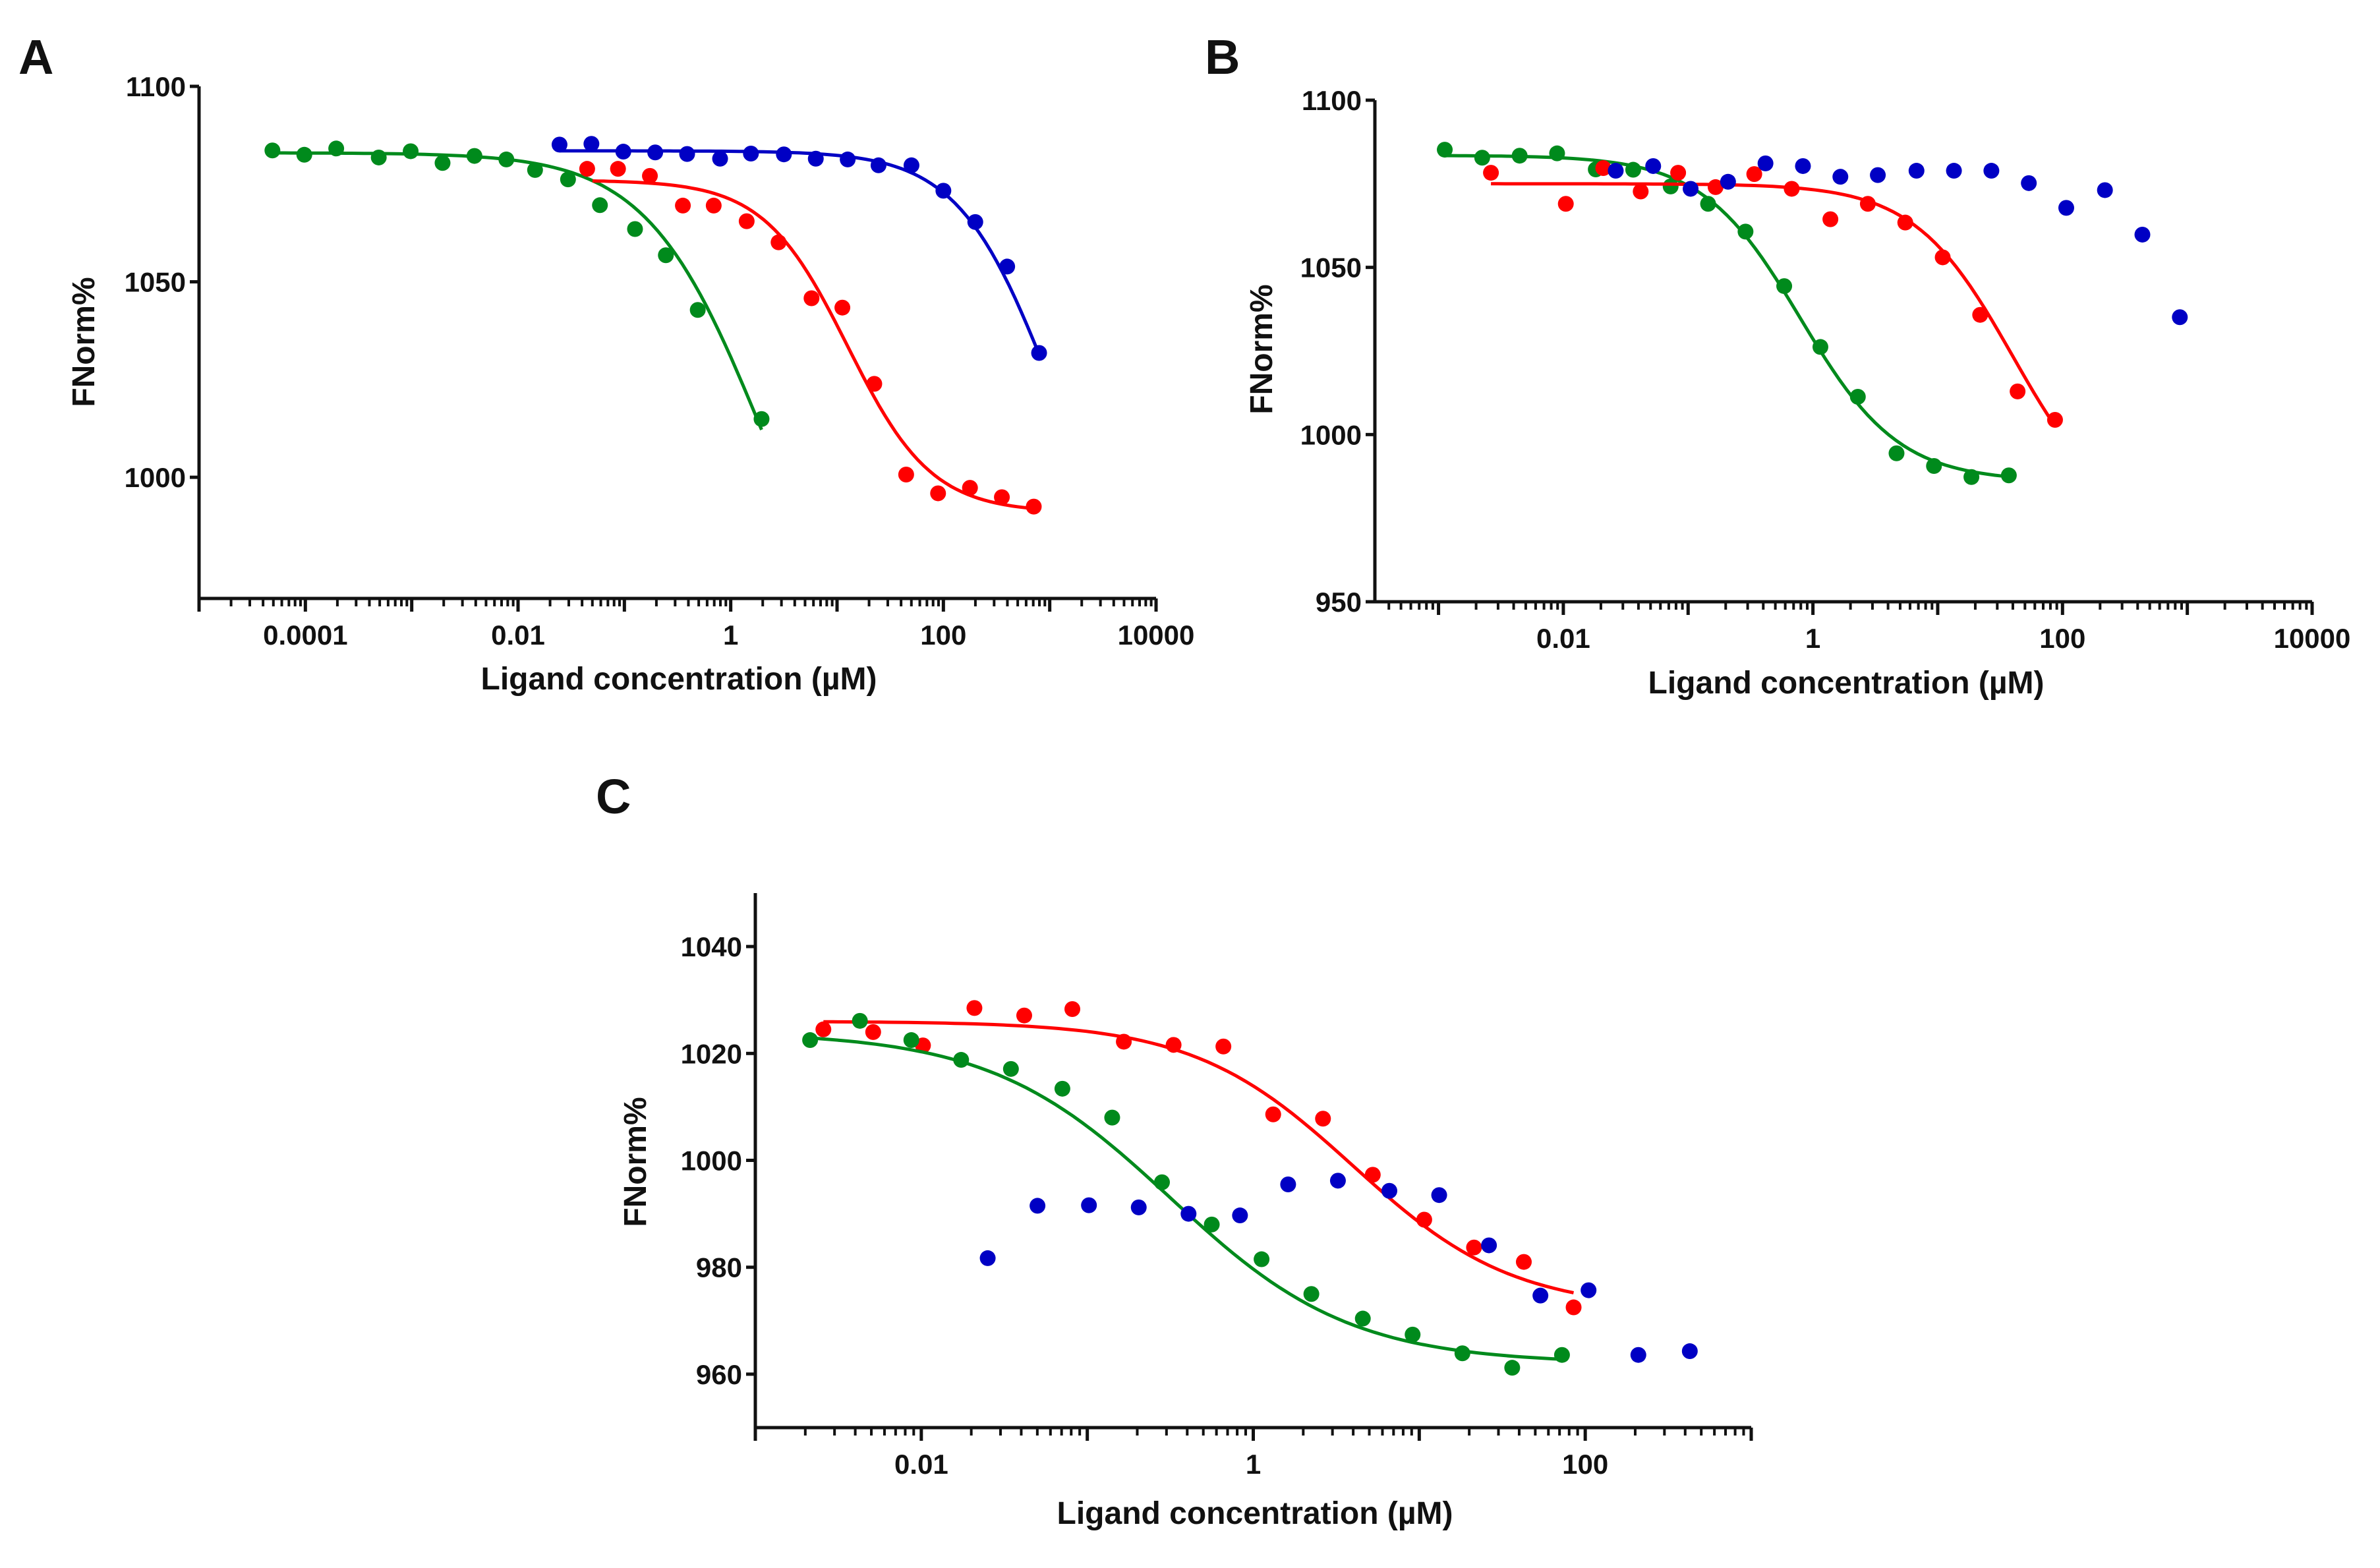  I want to click on panel-c-y-tick-label: 1020, so click(711, 1053).